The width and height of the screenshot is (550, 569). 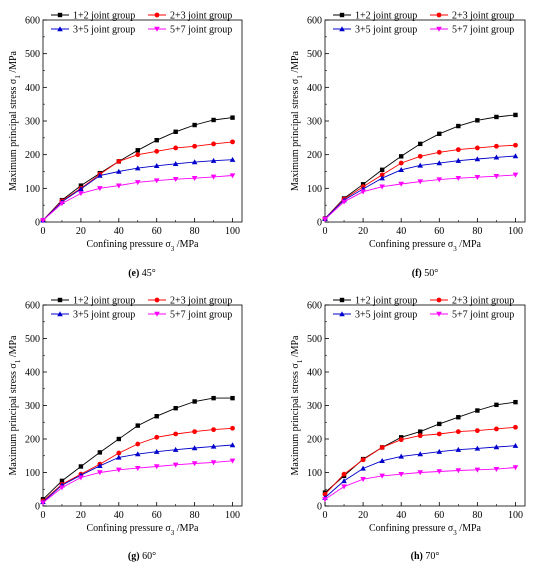 What do you see at coordinates (477, 231) in the screenshot?
I see `x-tick-label: 80` at bounding box center [477, 231].